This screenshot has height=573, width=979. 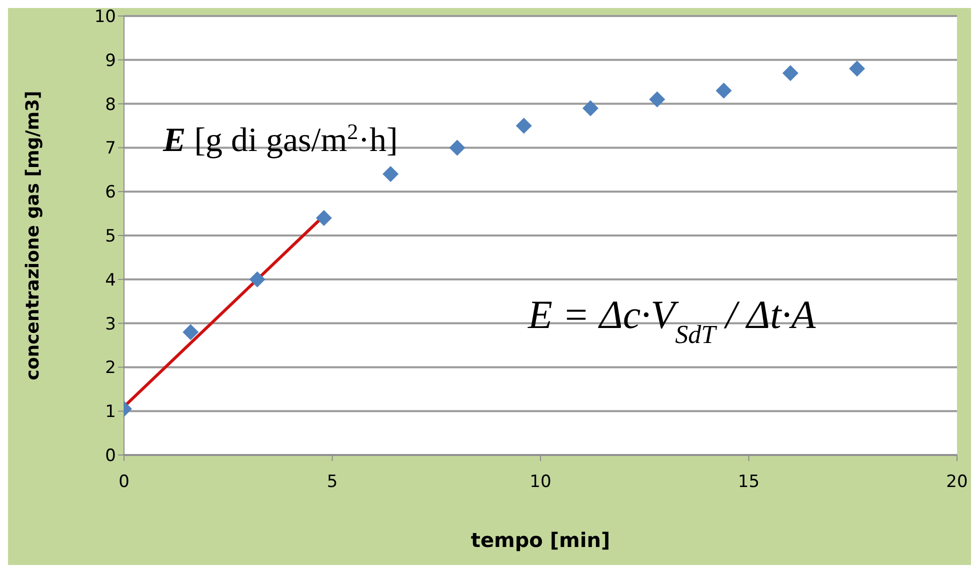 I want to click on x-tick-label: 5, so click(x=332, y=482).